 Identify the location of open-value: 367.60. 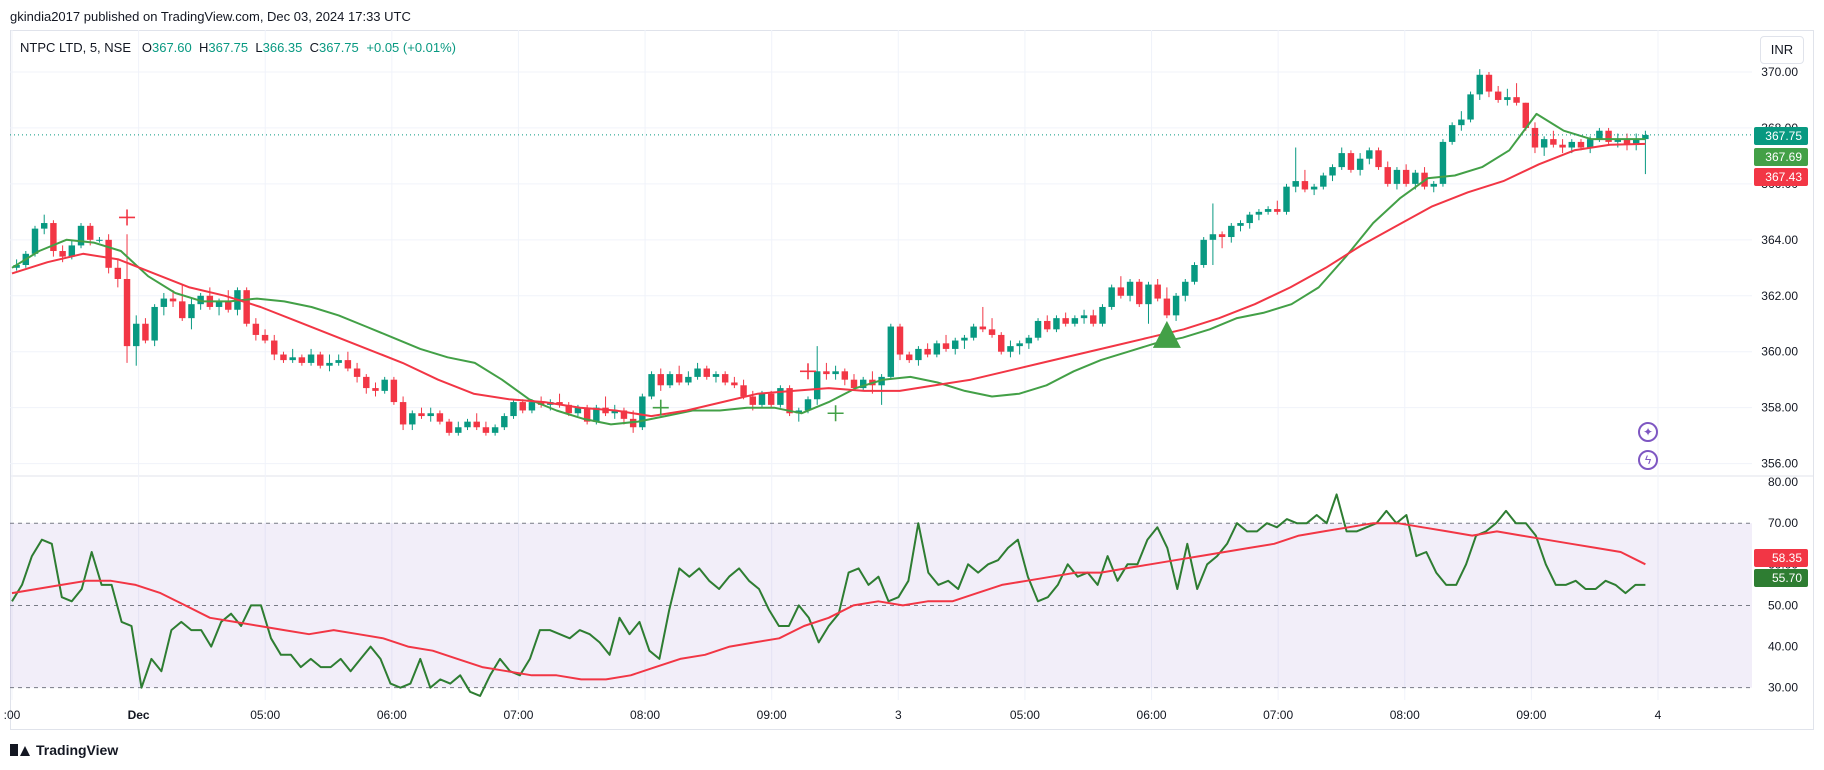
(171, 47).